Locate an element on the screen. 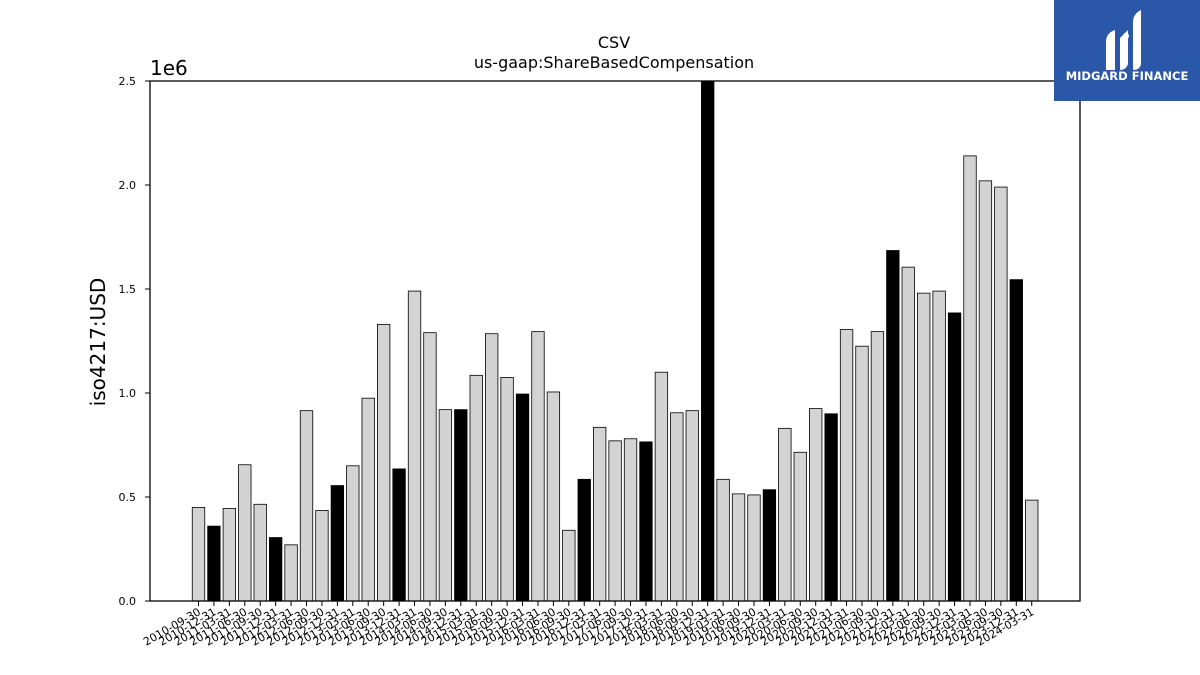  y-tick-label: 0.5 is located at coordinates (128, 497).